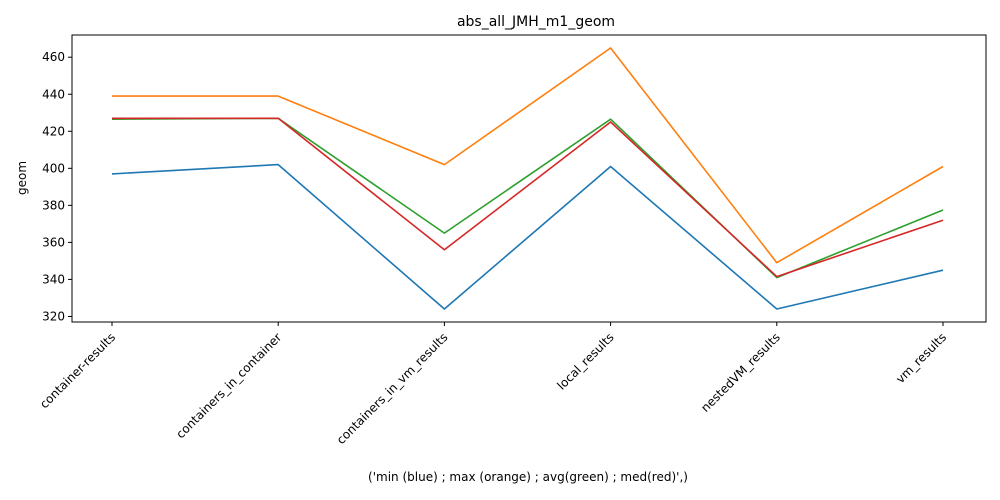 The height and width of the screenshot is (500, 1000). What do you see at coordinates (53, 316) in the screenshot?
I see `y-tick-label: 320` at bounding box center [53, 316].